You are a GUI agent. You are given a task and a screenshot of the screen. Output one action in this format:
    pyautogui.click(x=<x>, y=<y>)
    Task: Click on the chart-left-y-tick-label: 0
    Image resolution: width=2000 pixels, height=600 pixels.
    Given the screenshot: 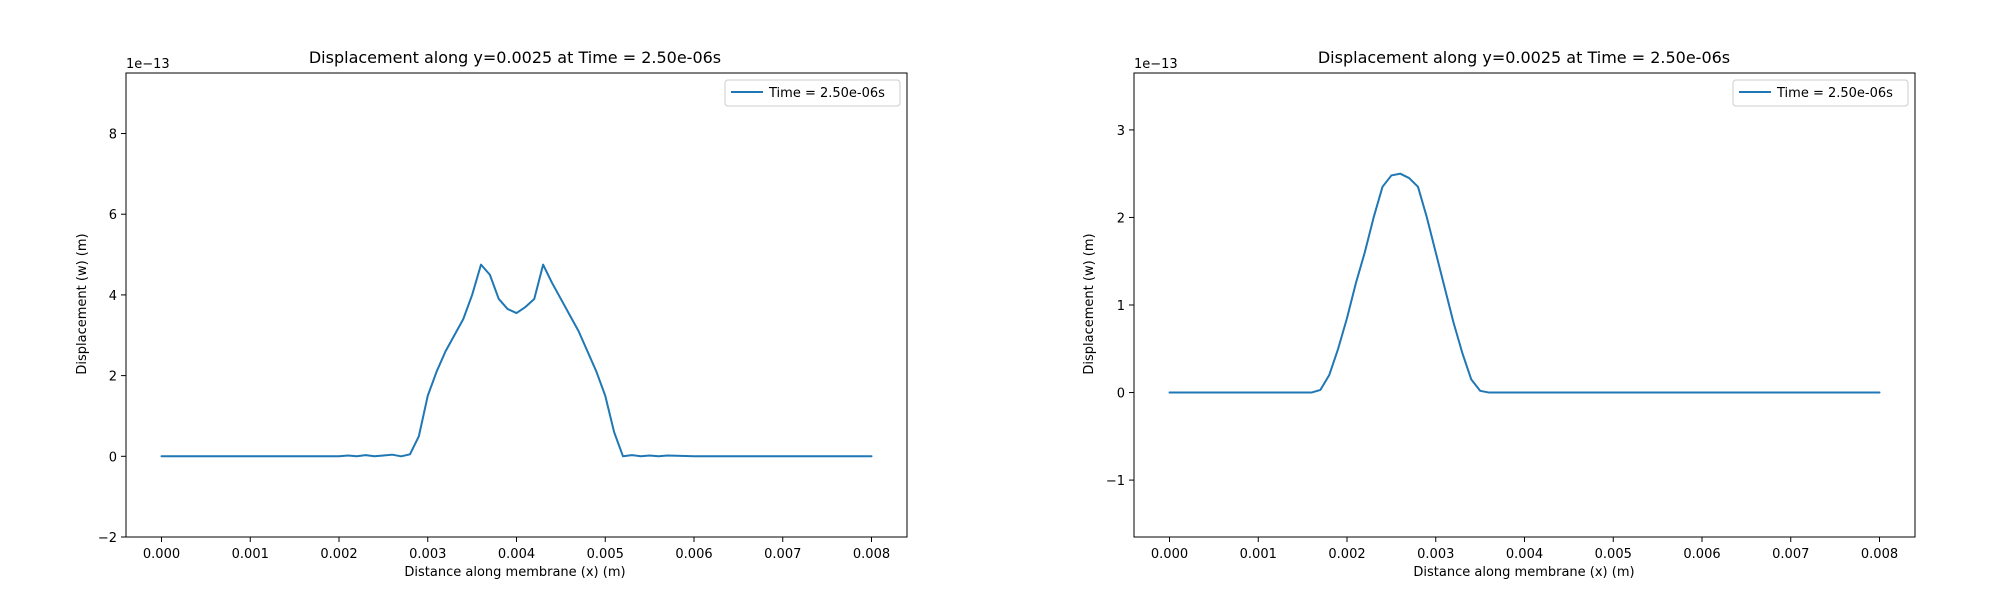 What is the action you would take?
    pyautogui.click(x=113, y=457)
    